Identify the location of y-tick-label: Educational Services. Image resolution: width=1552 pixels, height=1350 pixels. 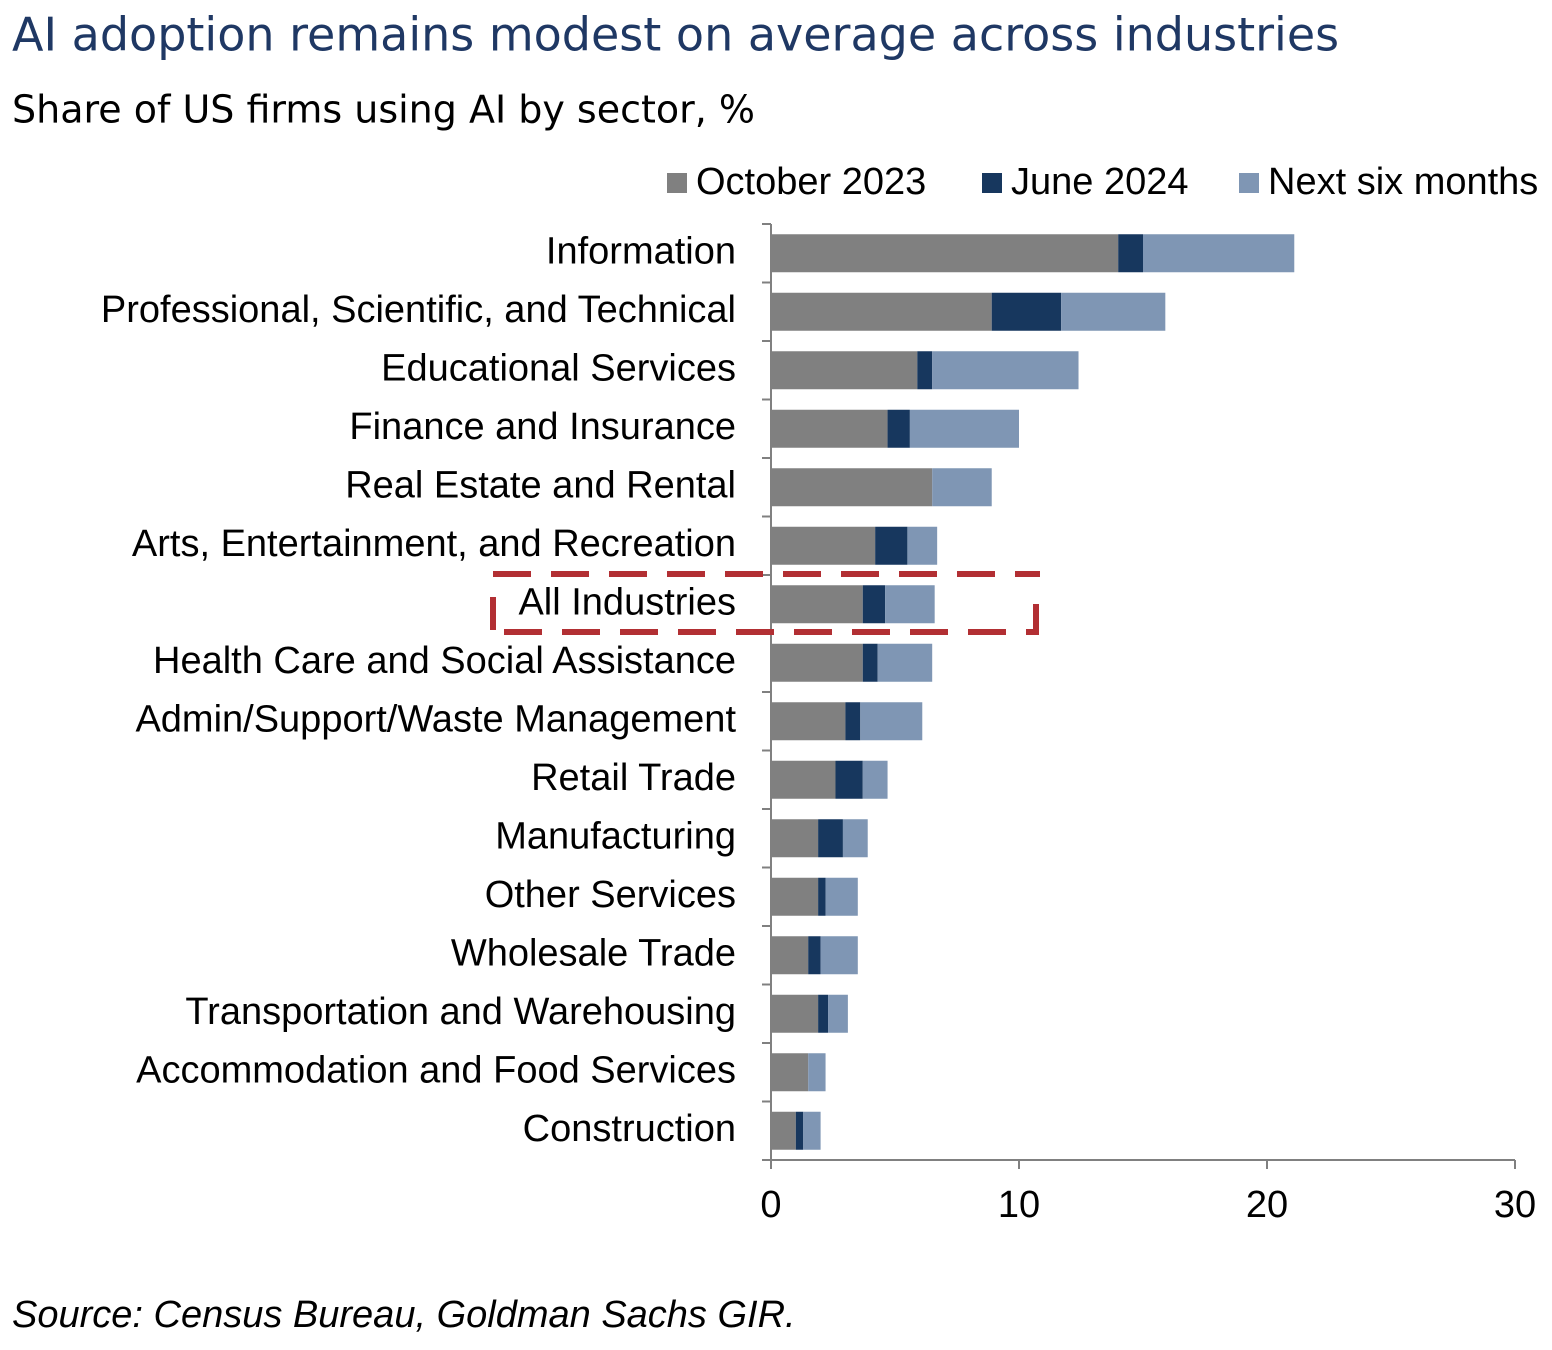
(558, 368).